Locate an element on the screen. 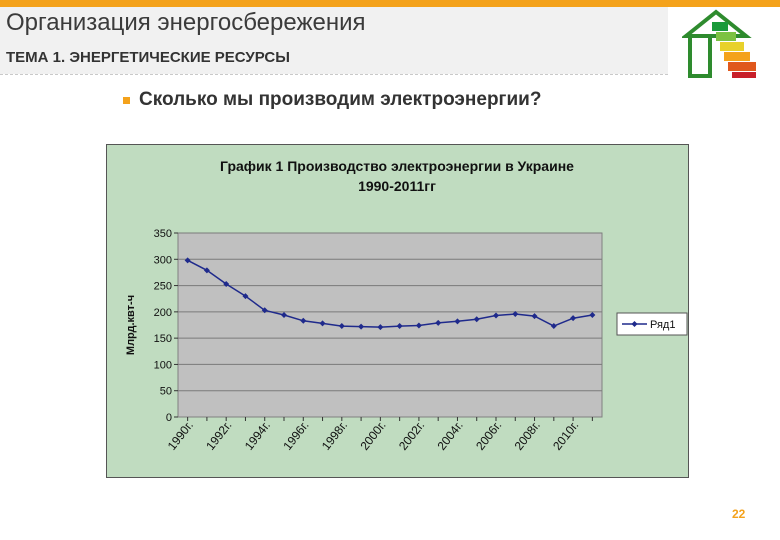 Image resolution: width=780 pixels, height=540 pixels. y-tick-label: 100 is located at coordinates (163, 365).